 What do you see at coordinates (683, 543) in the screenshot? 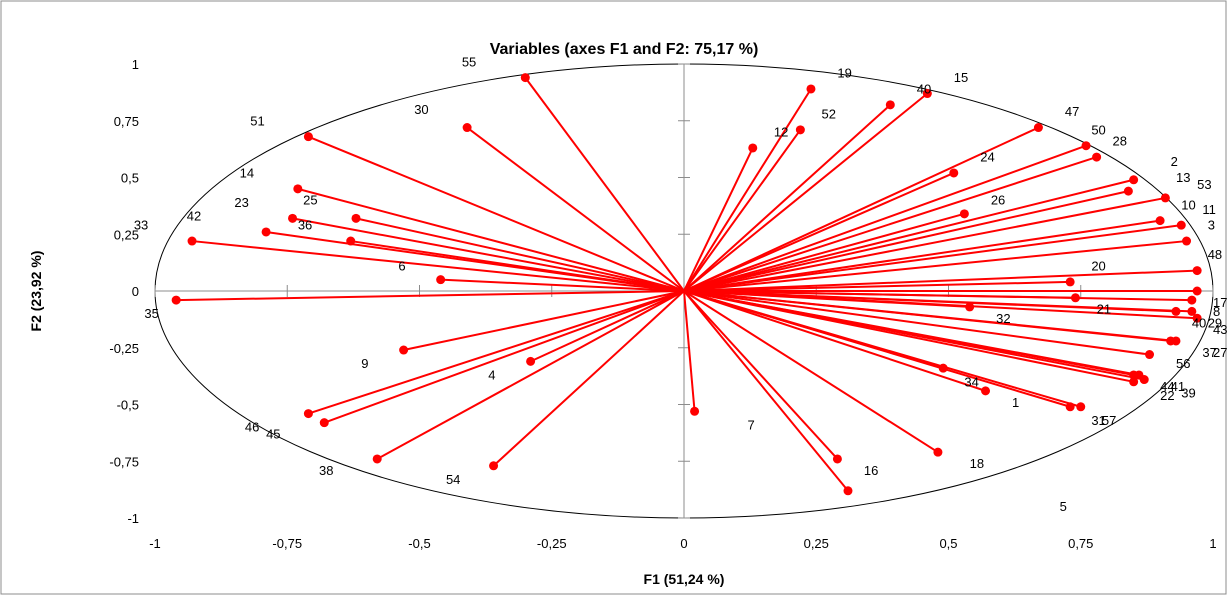
I see `x-tick-label: 0` at bounding box center [683, 543].